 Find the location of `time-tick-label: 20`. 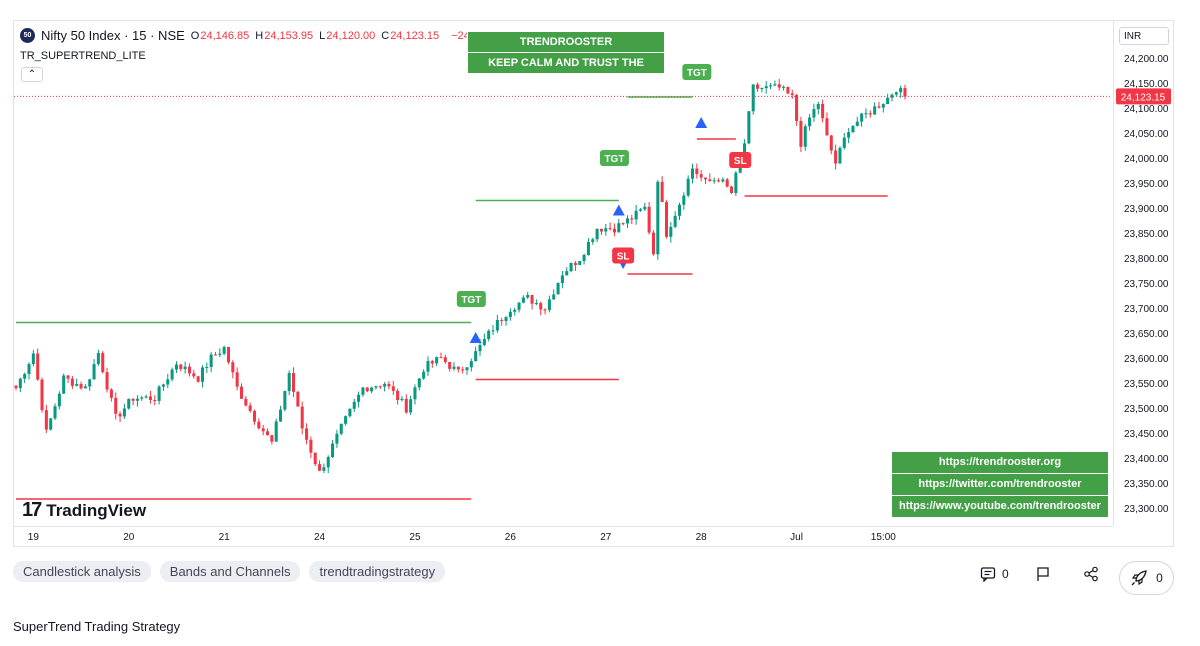

time-tick-label: 20 is located at coordinates (129, 537).